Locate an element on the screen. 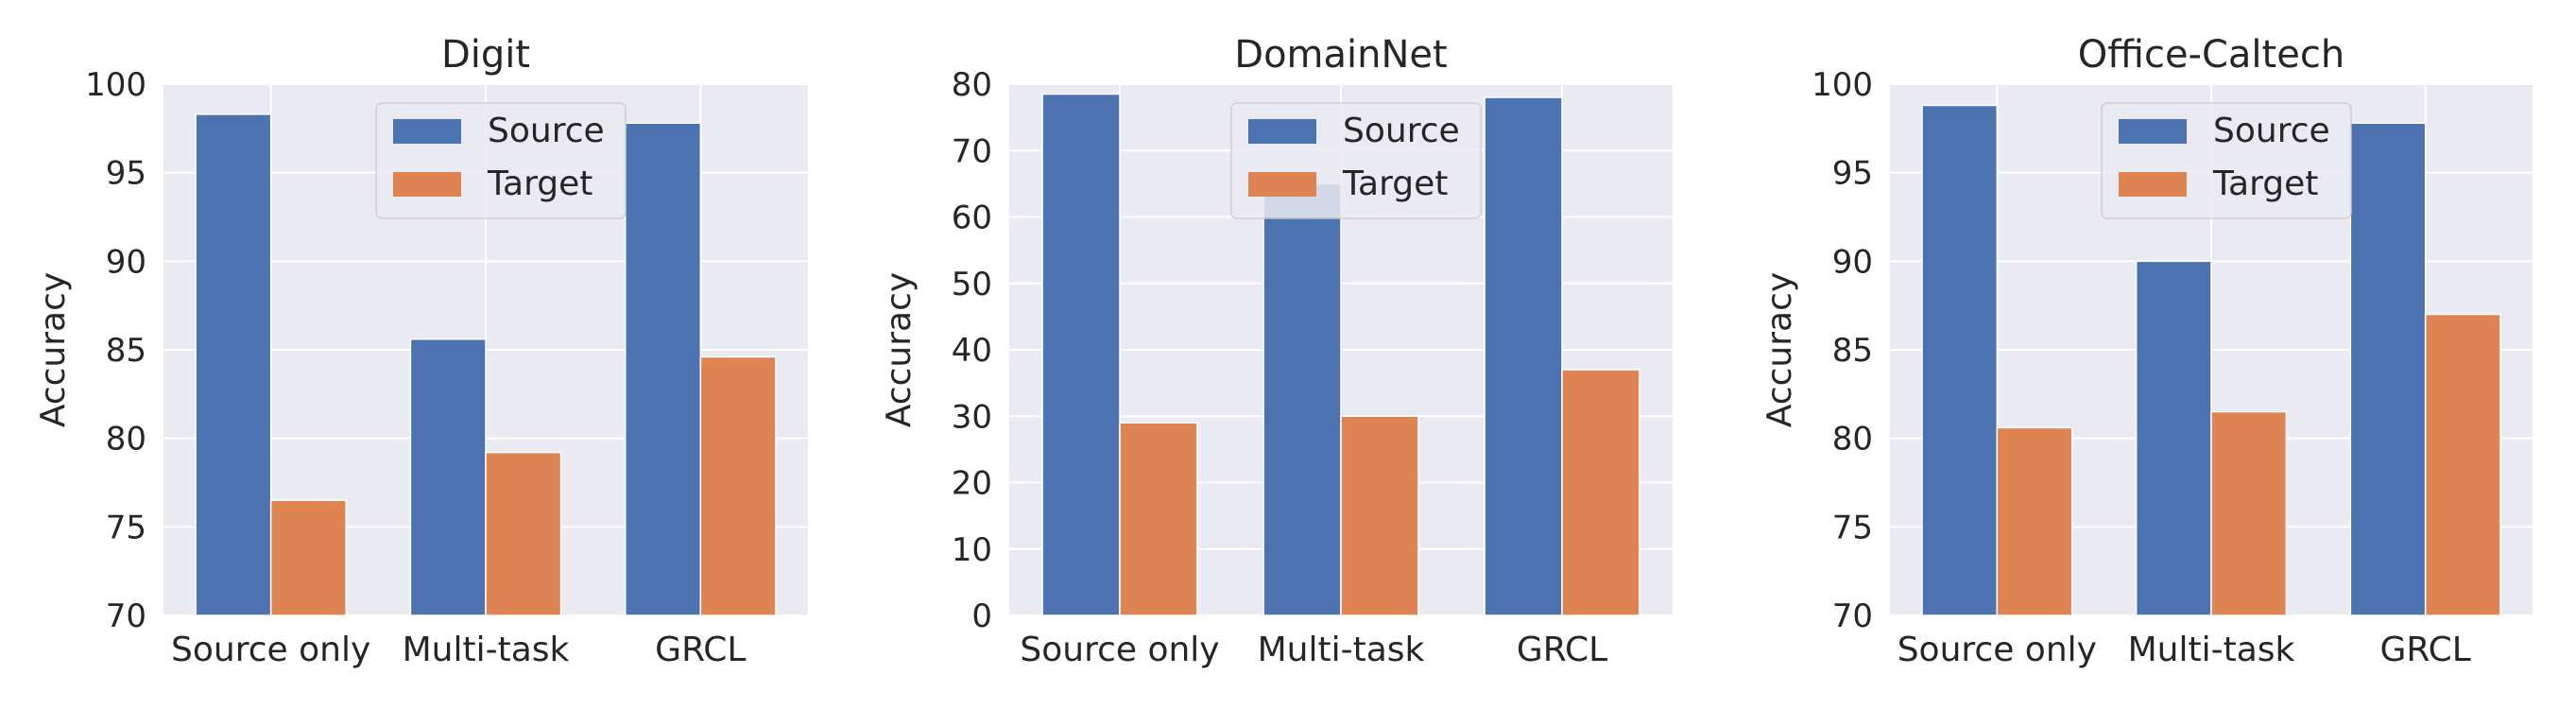 This screenshot has width=2576, height=709. y-tick-label: 10 is located at coordinates (972, 550).